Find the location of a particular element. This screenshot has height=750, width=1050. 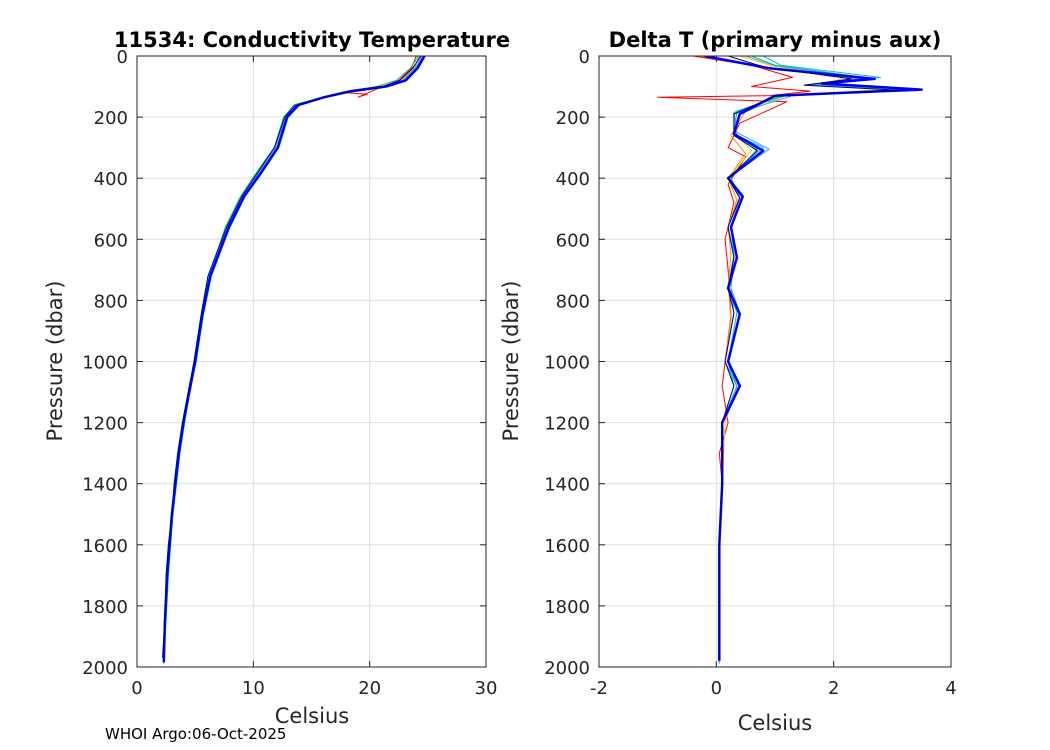

footer-source-label: WHOI Argo:06-Oct-2025 is located at coordinates (196, 734).